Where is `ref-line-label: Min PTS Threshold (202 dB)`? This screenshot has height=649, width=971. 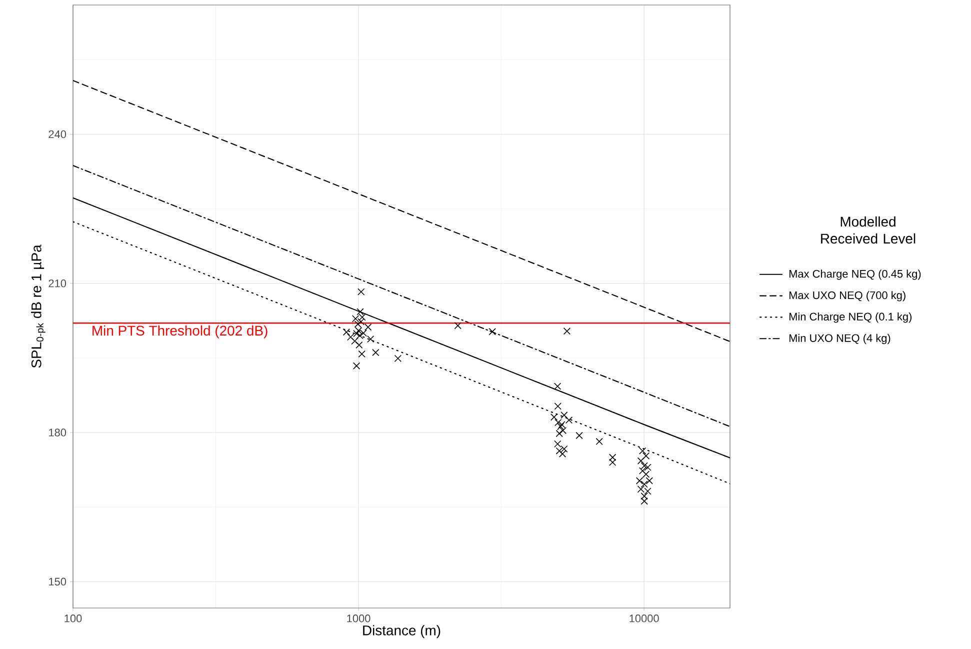
ref-line-label: Min PTS Threshold (202 dB) is located at coordinates (180, 331).